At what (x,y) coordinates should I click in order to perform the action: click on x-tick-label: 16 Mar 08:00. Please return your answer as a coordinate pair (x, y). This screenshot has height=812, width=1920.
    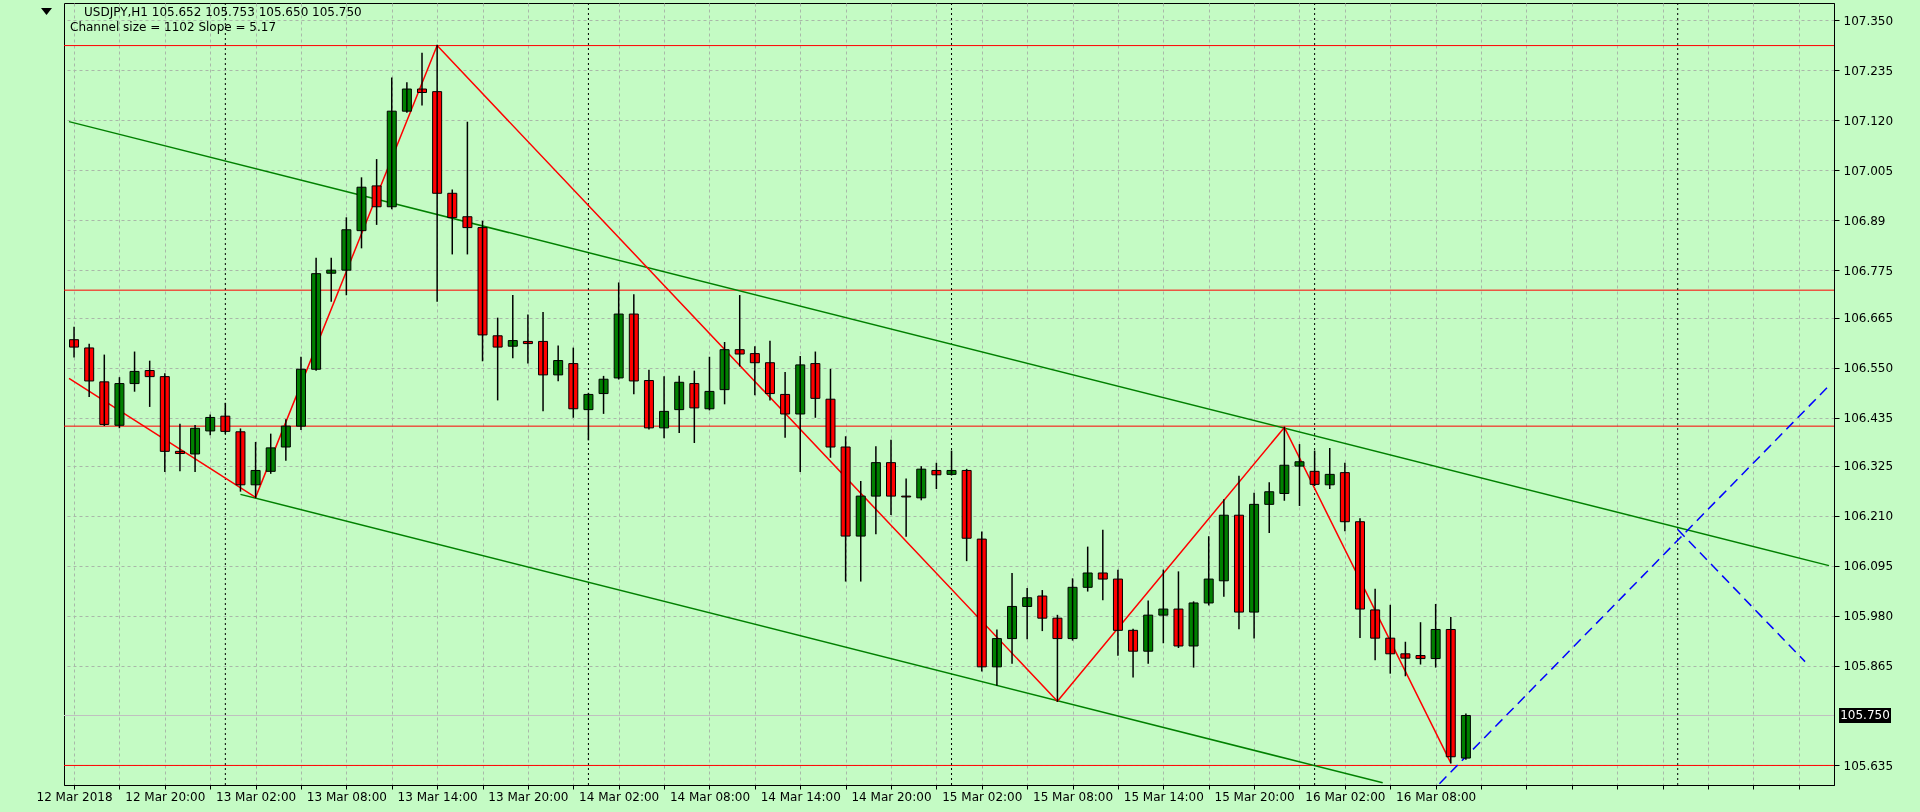
    Looking at the image, I should click on (1436, 796).